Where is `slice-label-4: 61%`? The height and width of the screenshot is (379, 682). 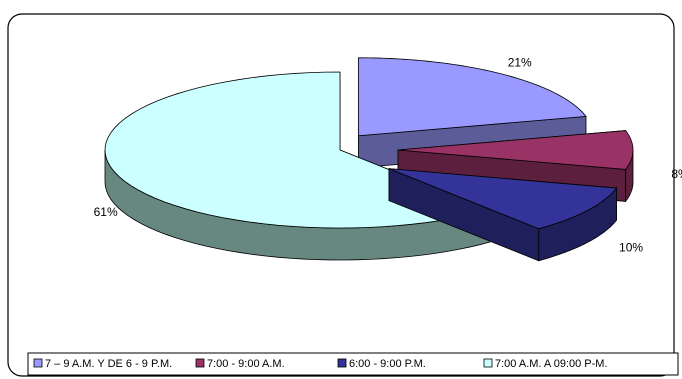
slice-label-4: 61% is located at coordinates (106, 212).